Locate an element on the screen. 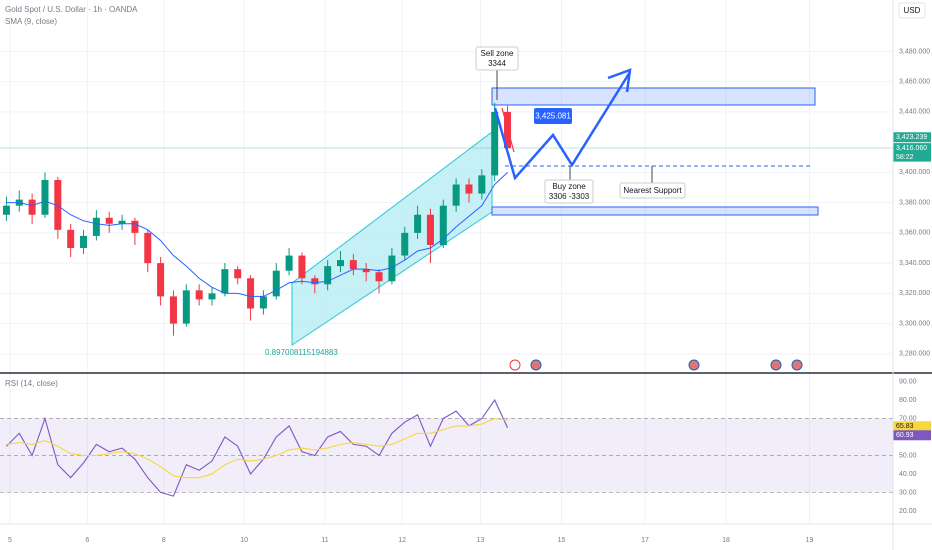 The width and height of the screenshot is (932, 550). sell-line is located at coordinates (508, 130).